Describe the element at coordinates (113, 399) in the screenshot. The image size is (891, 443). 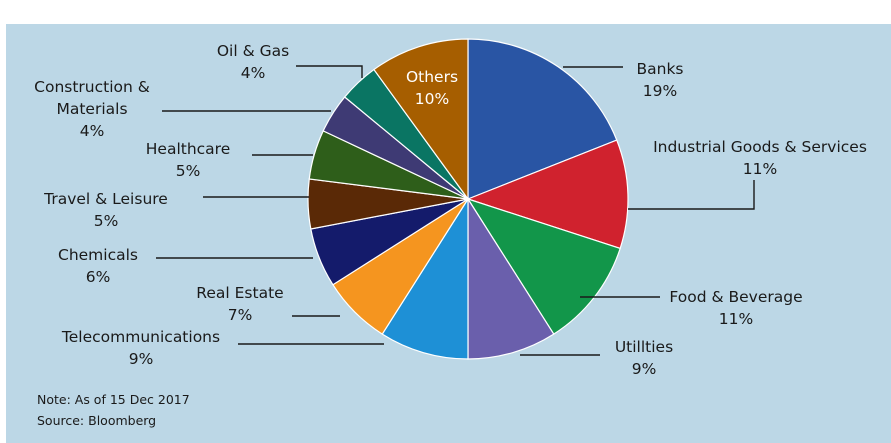
I see `chart-note: Note: As of 15 Dec 2017` at that location.